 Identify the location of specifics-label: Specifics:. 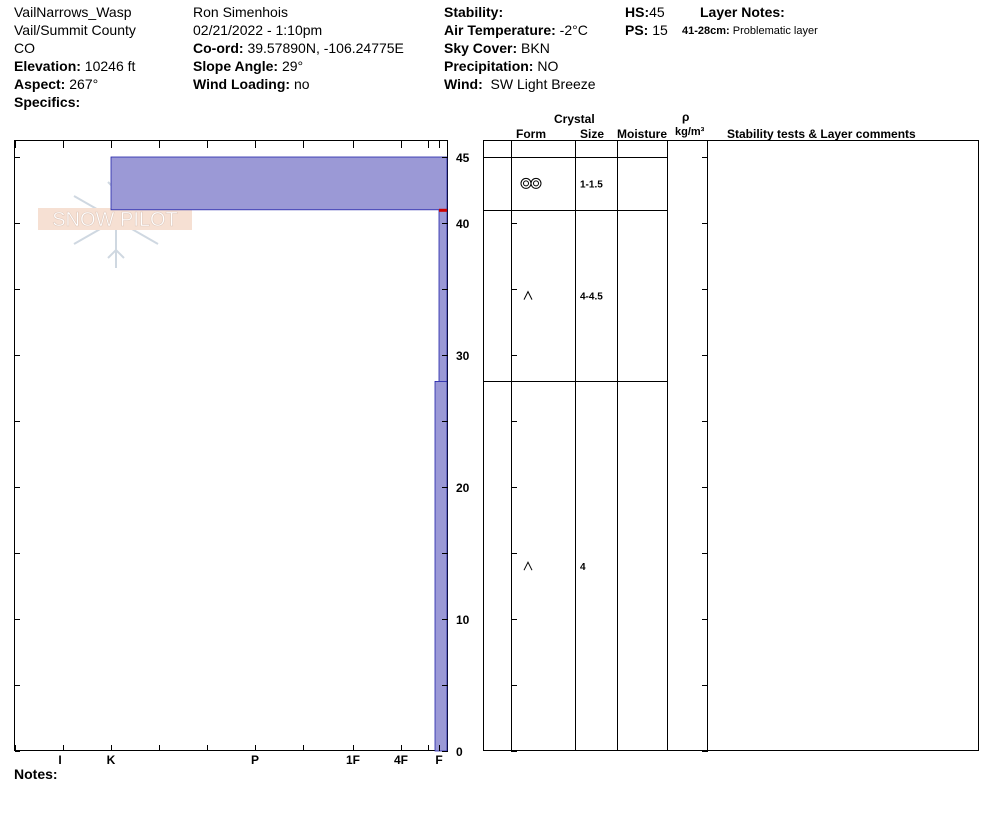
(47, 102).